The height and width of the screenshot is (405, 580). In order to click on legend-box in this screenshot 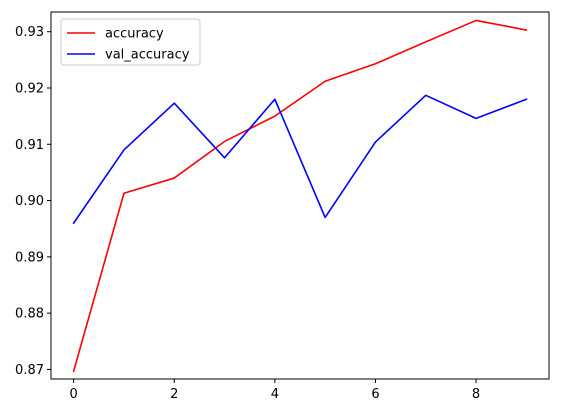, I will do `click(130, 42)`.